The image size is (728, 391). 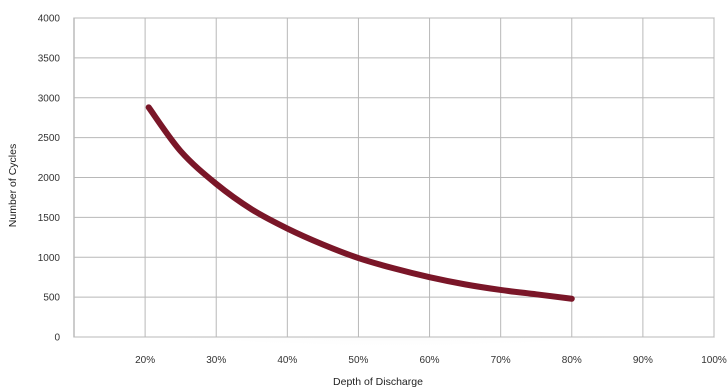 What do you see at coordinates (216, 360) in the screenshot?
I see `x-tick-label: 30%` at bounding box center [216, 360].